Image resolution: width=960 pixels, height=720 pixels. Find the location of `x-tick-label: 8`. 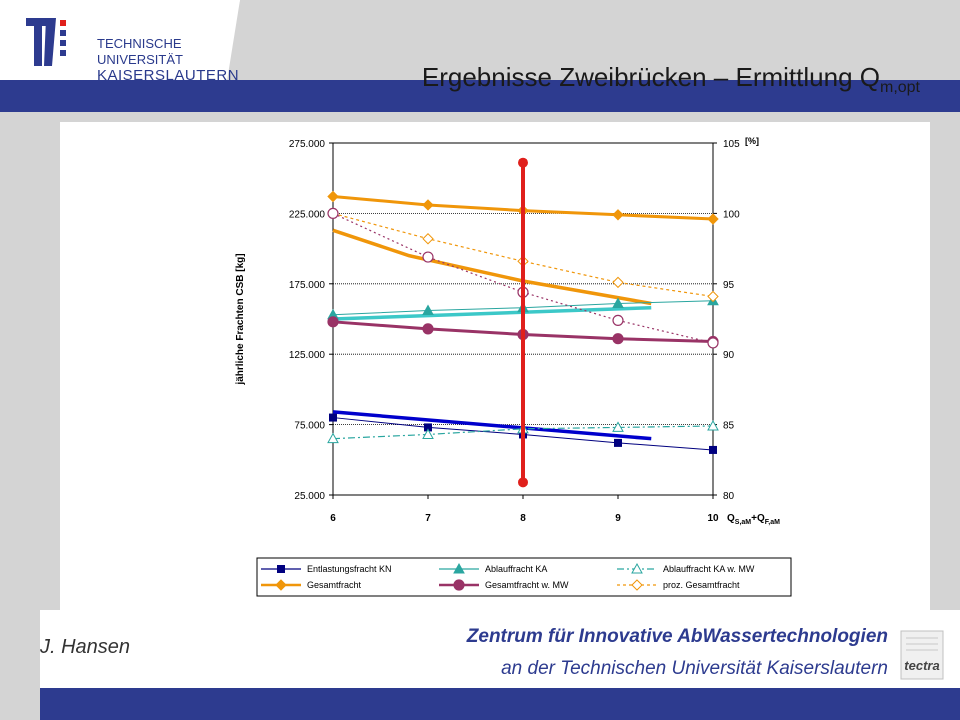

x-tick-label: 8 is located at coordinates (523, 518).